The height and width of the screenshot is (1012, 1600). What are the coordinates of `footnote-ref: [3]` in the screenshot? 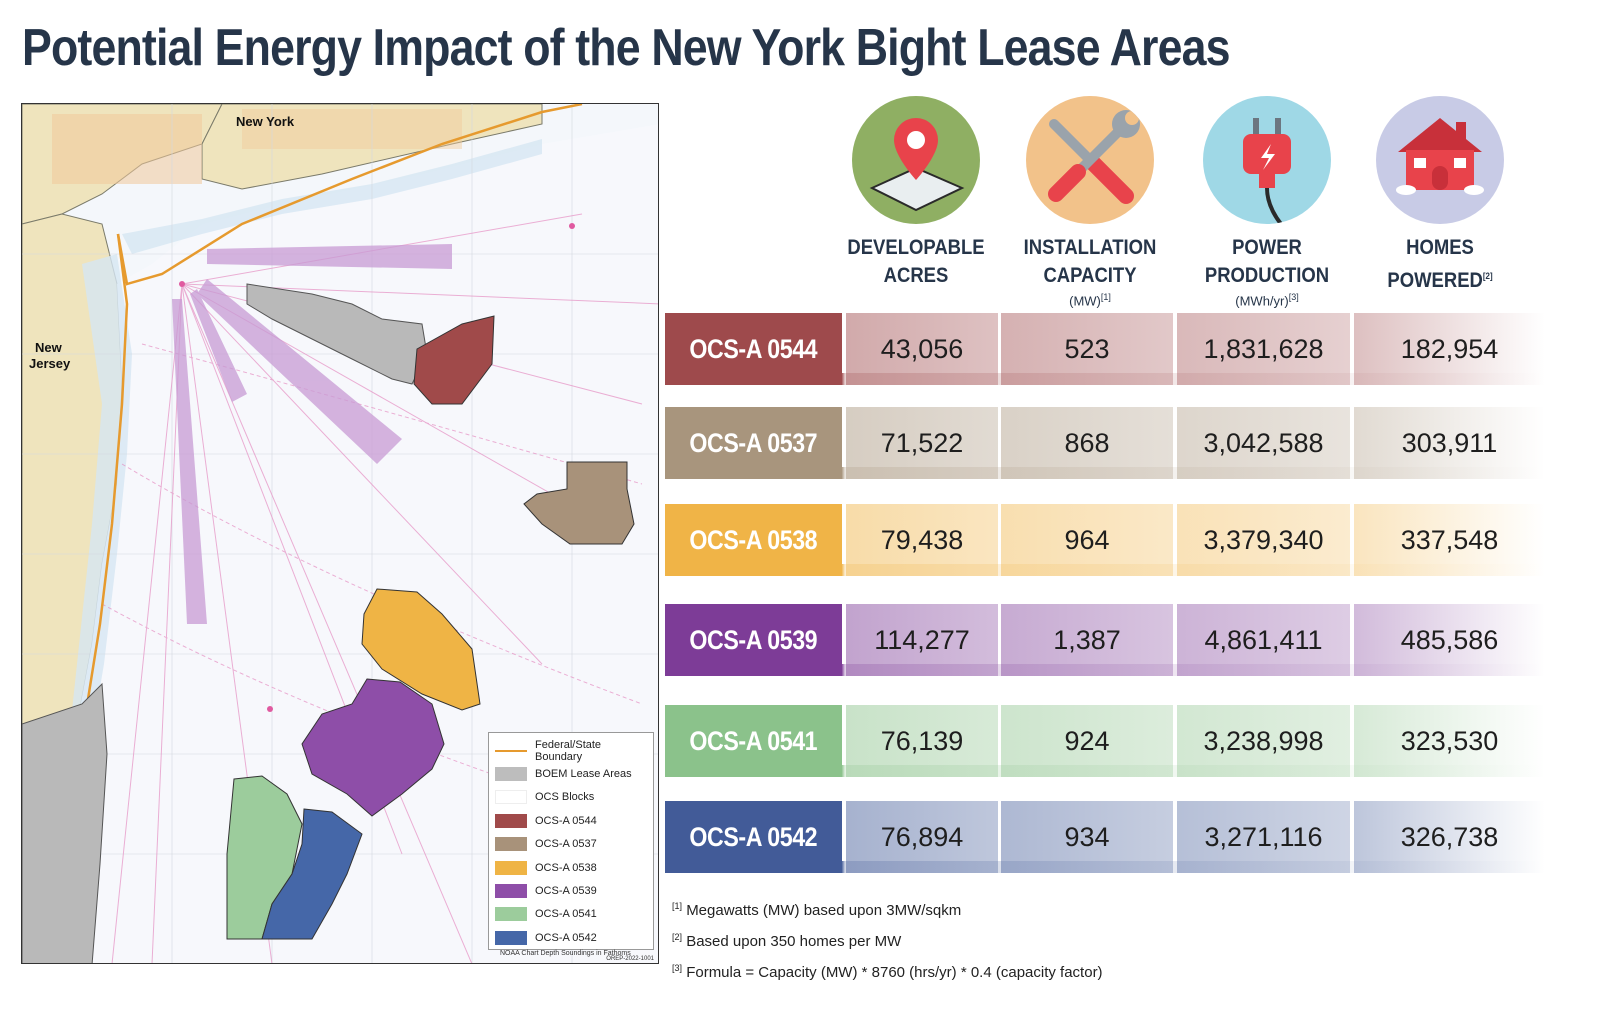 It's located at (1293, 297).